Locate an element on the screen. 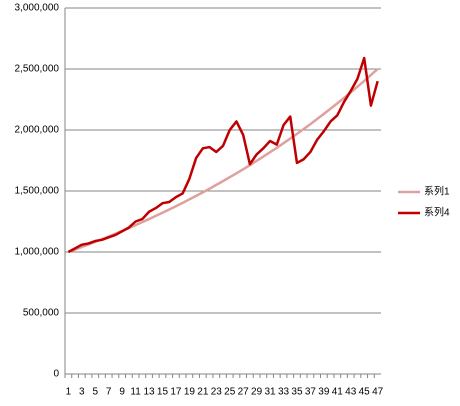 The image size is (460, 406). x-tick-label: 17 is located at coordinates (176, 392).